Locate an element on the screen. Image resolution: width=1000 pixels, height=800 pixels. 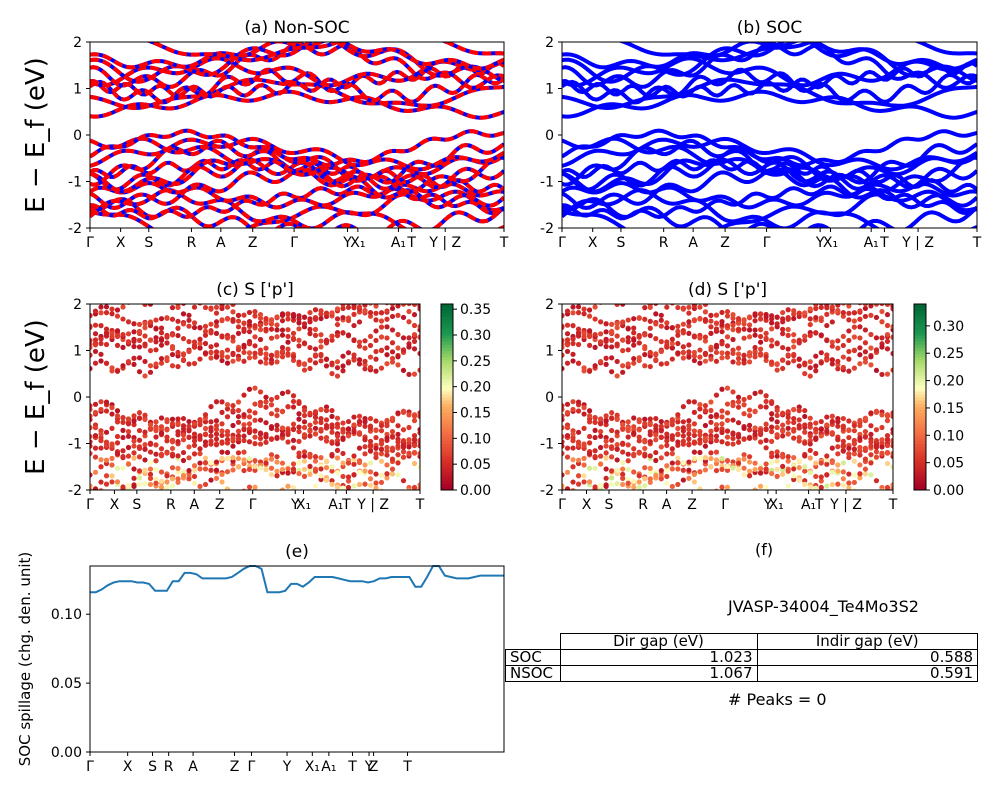
x-tick-label: S is located at coordinates (148, 243).